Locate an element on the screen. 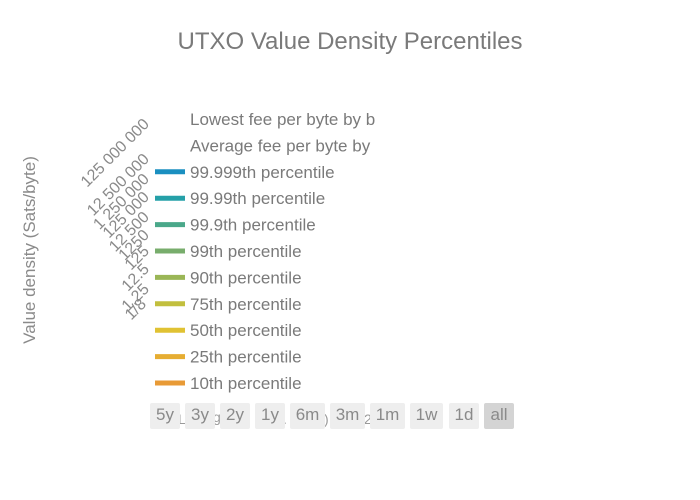  range-button-5y: 5y is located at coordinates (165, 416).